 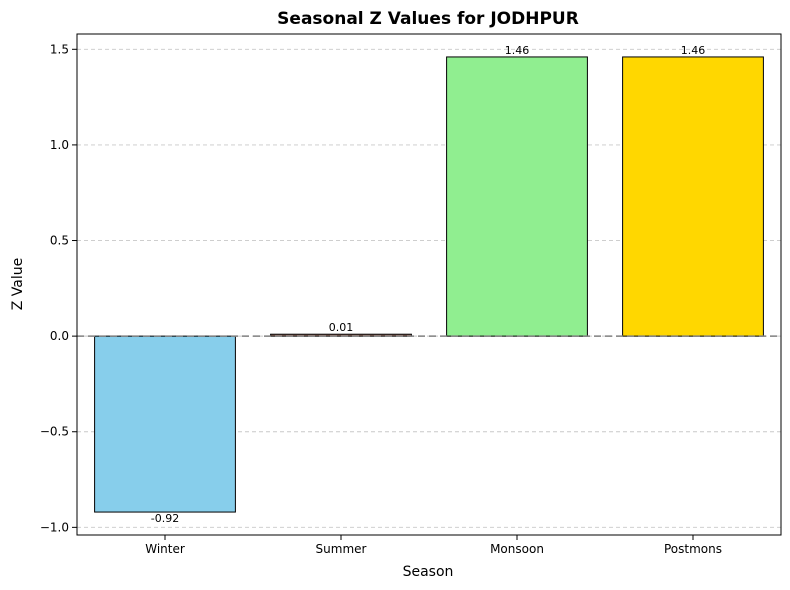 What do you see at coordinates (517, 196) in the screenshot?
I see `bar-monsoon` at bounding box center [517, 196].